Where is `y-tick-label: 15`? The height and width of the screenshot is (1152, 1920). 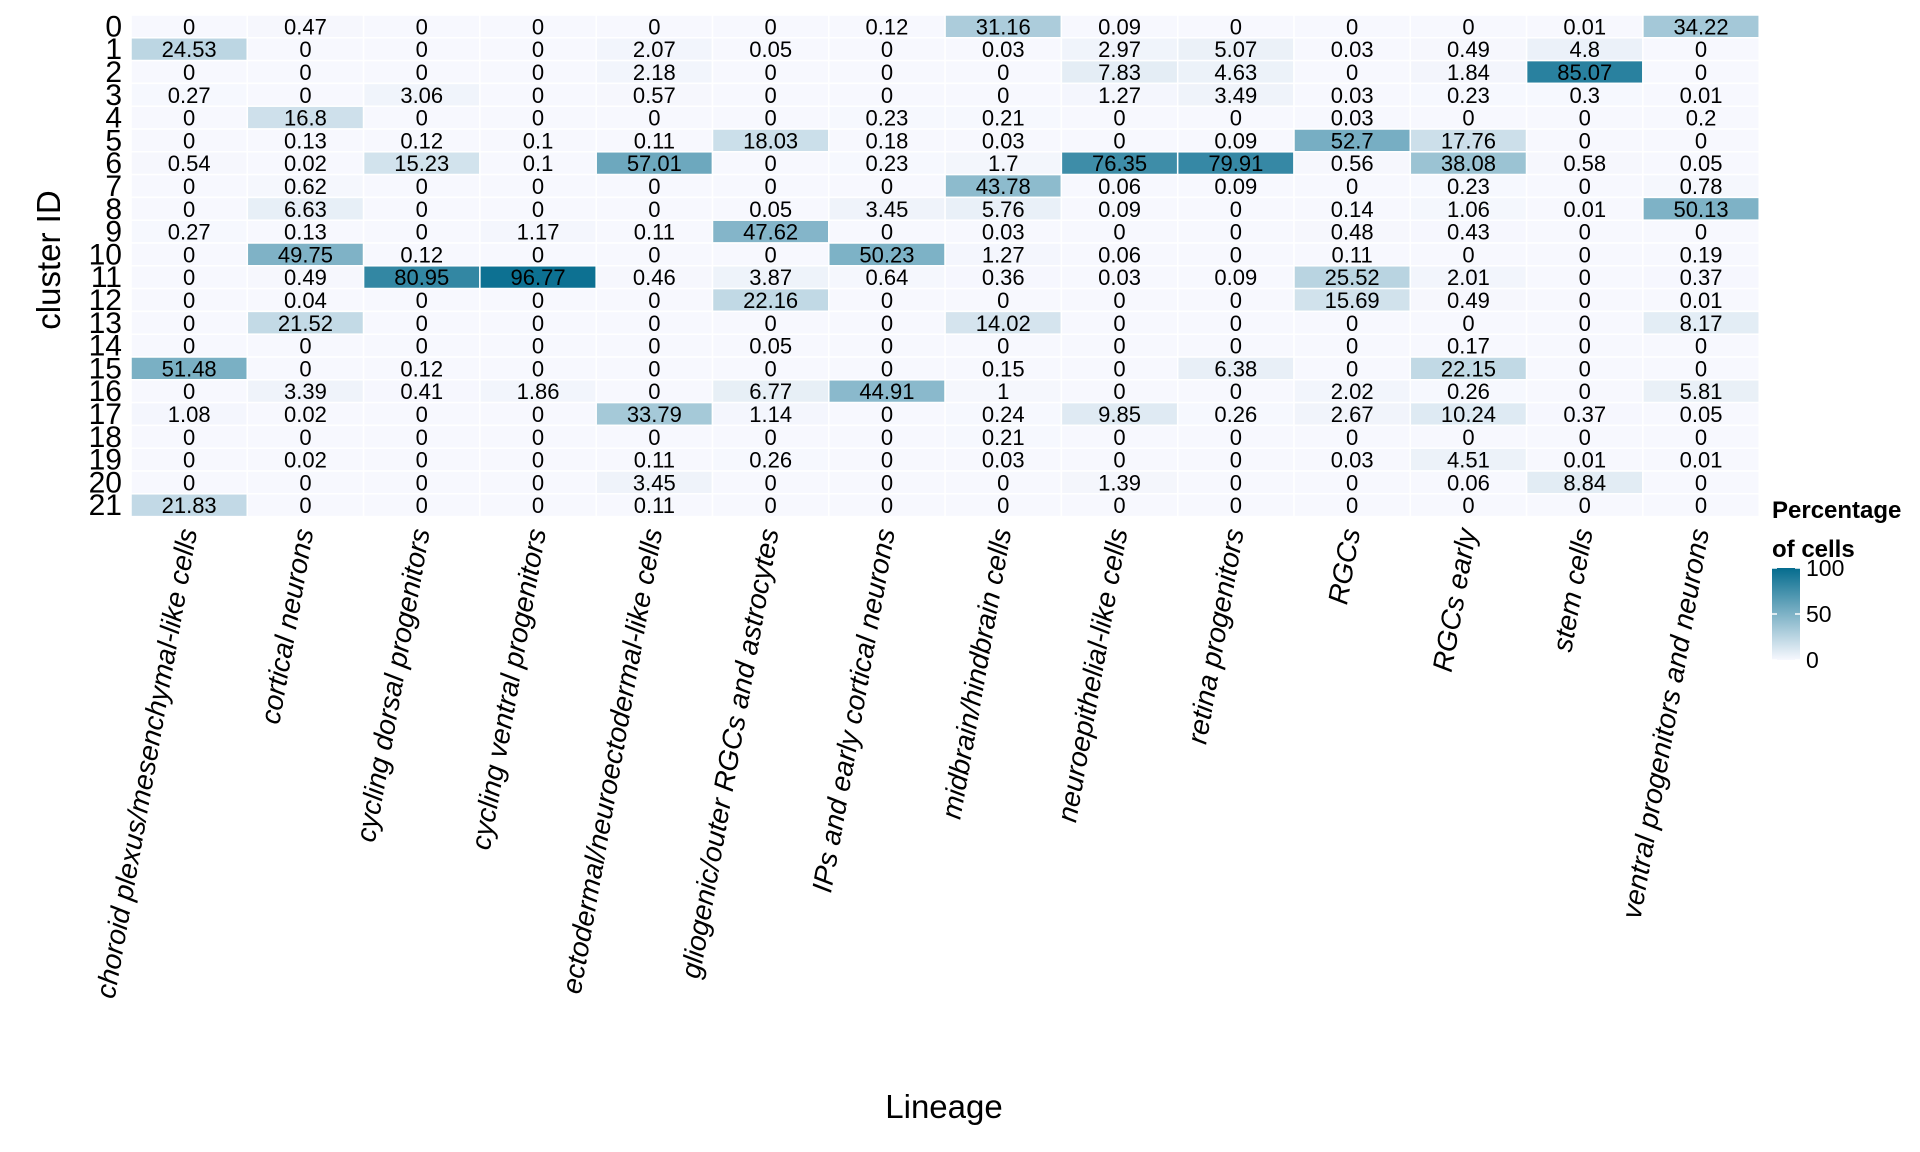 y-tick-label: 15 is located at coordinates (105, 368).